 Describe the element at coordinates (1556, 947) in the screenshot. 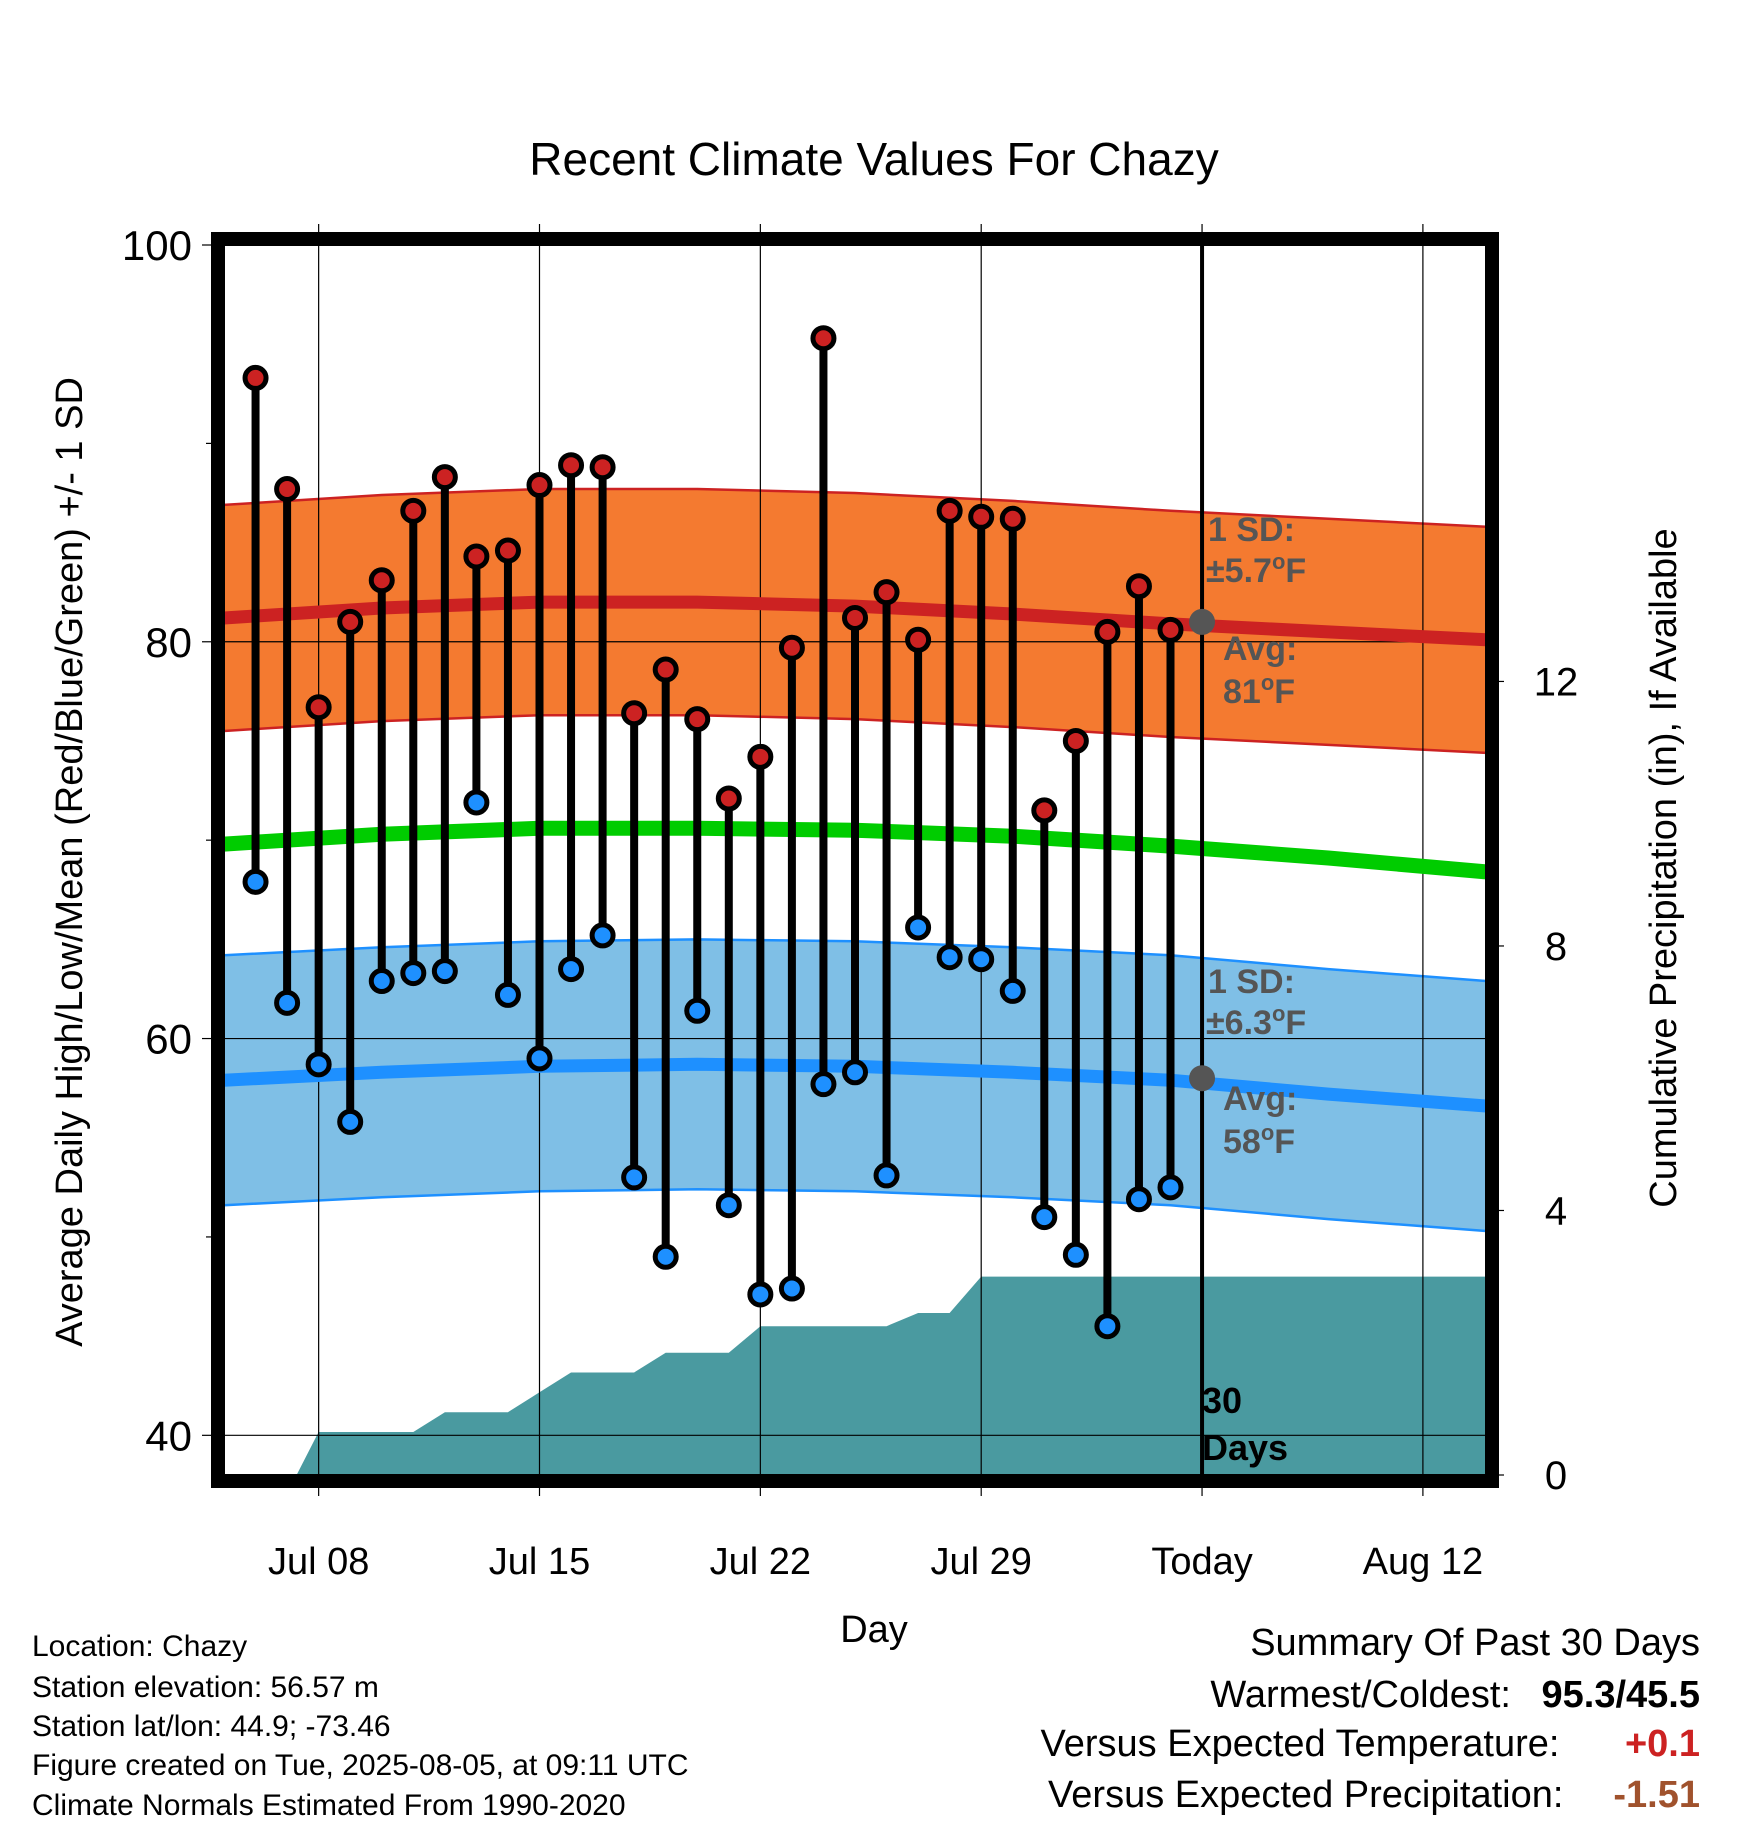

I see `y2-tick-label: 8` at that location.